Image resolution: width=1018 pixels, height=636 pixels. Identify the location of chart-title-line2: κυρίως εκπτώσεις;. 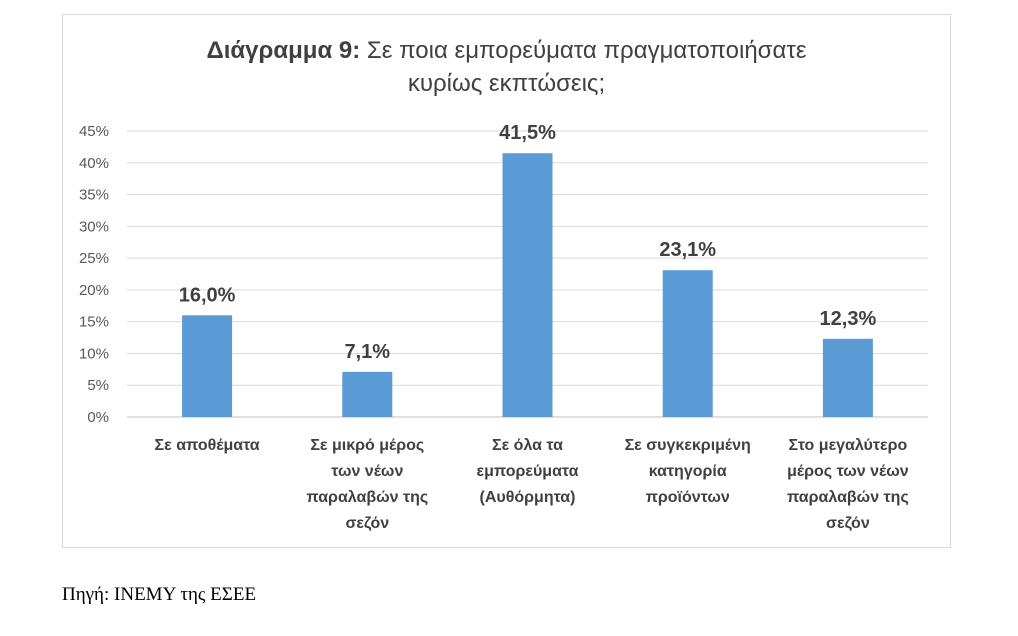
(506, 83).